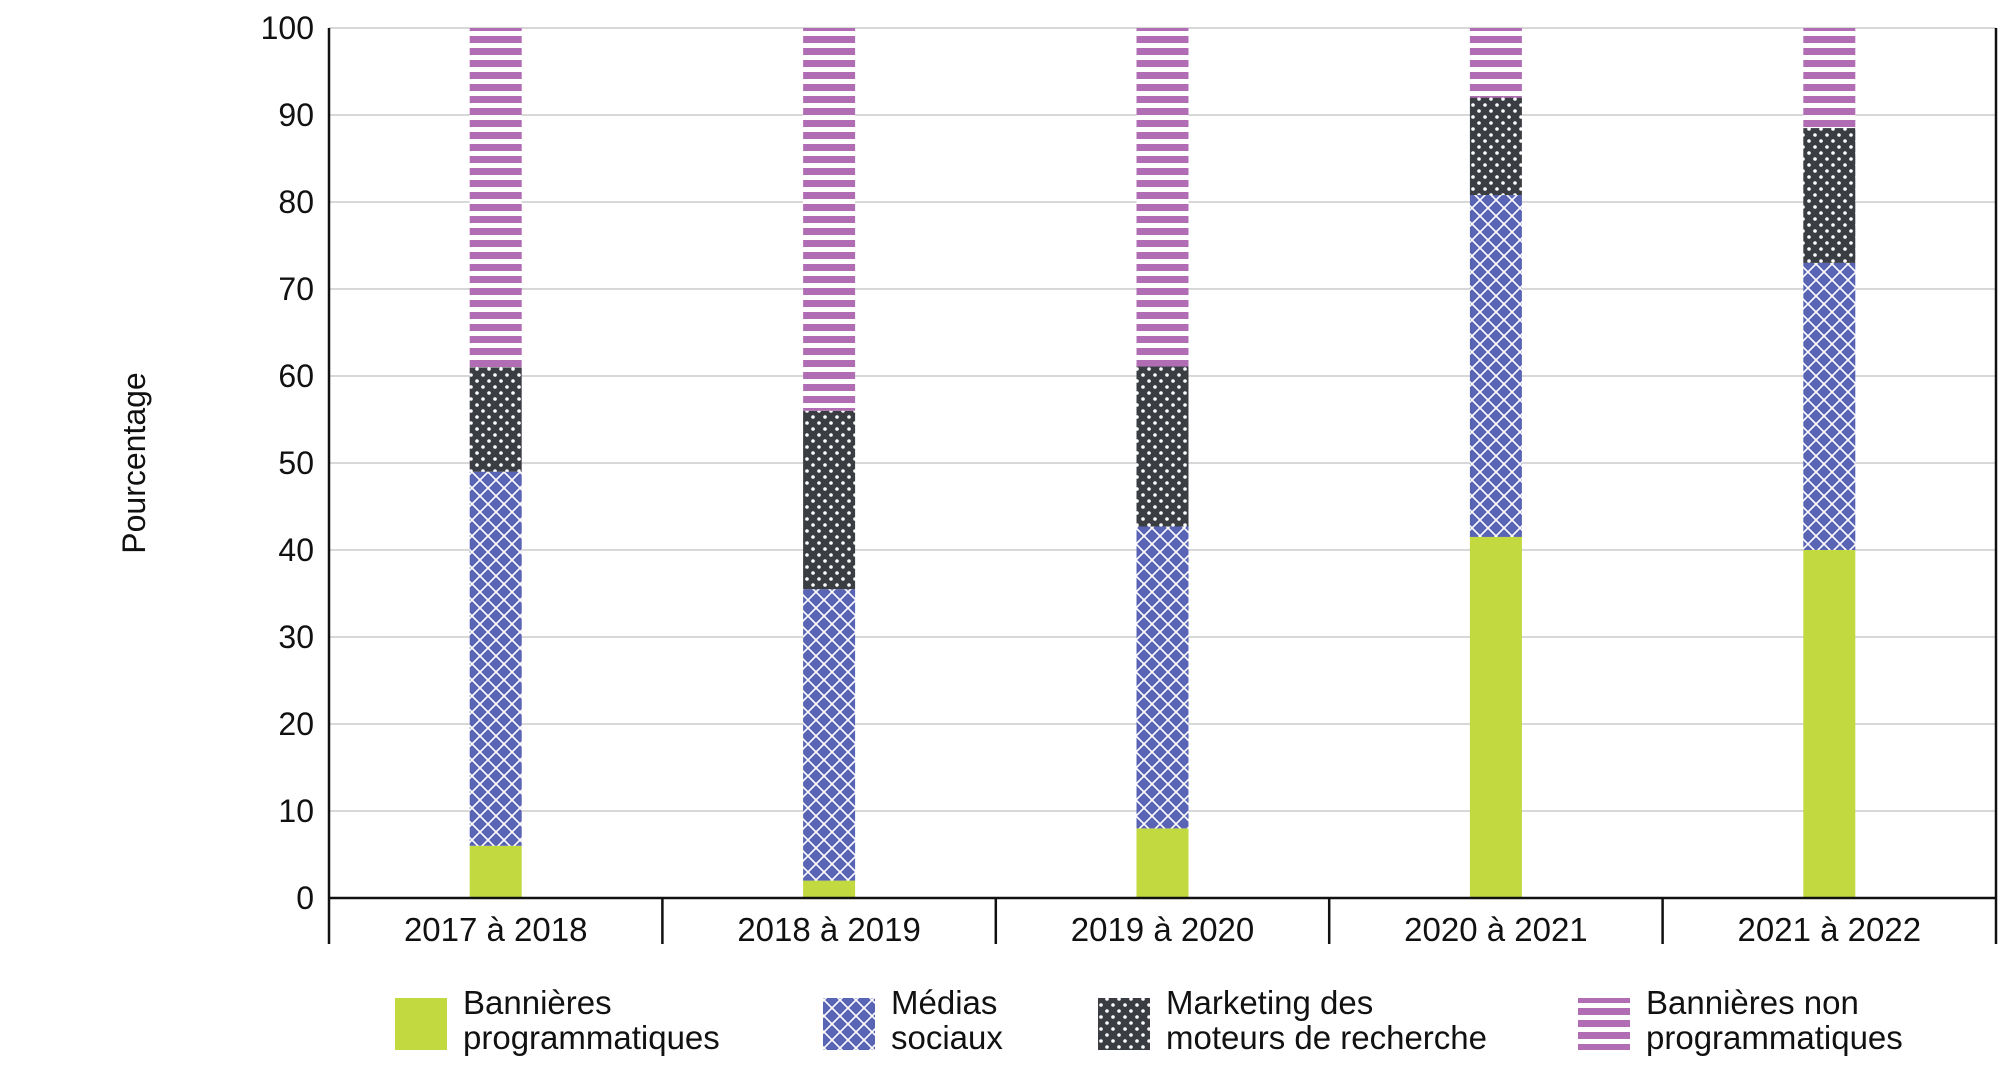 The image size is (2000, 1084). I want to click on y-axis-label: Pourcentage, so click(134, 462).